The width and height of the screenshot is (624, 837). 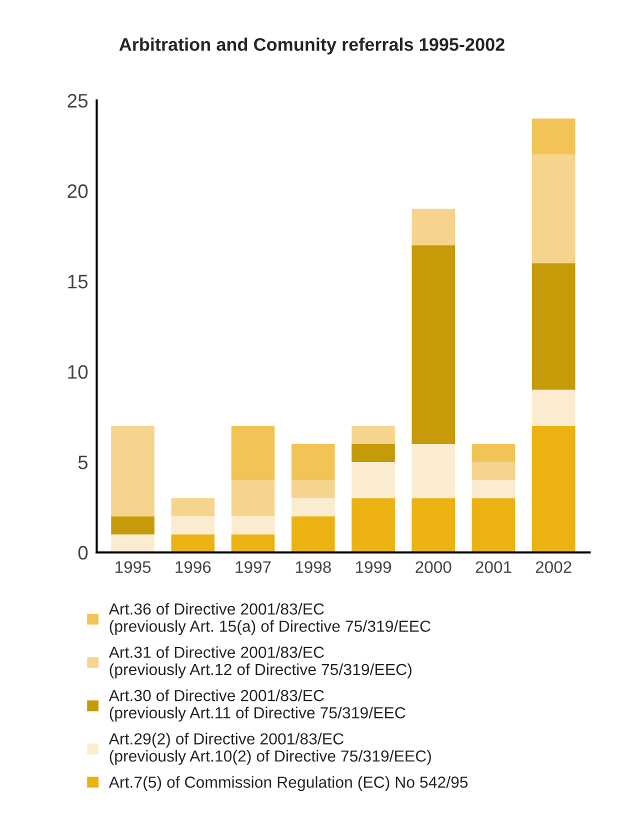 I want to click on y-tick-label: 20, so click(x=78, y=191).